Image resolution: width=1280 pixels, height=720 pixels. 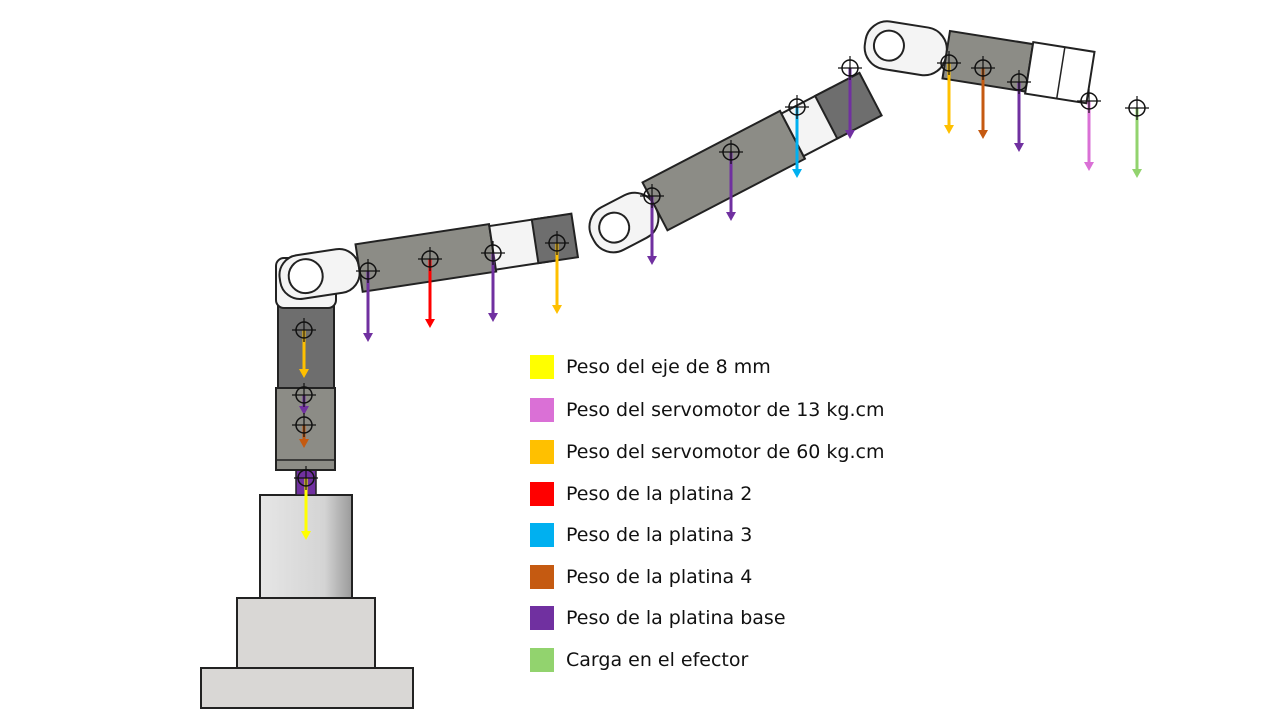 What do you see at coordinates (659, 494) in the screenshot?
I see `legend-label: Peso de la platina 2` at bounding box center [659, 494].